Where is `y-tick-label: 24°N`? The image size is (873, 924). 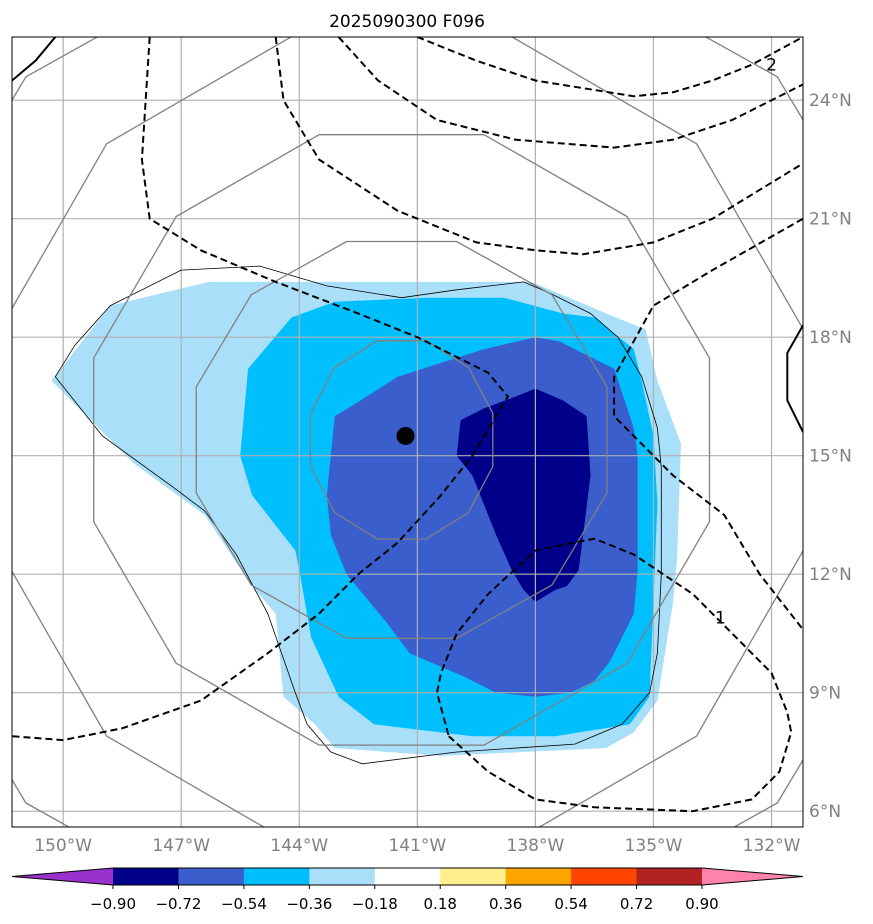
y-tick-label: 24°N is located at coordinates (830, 101).